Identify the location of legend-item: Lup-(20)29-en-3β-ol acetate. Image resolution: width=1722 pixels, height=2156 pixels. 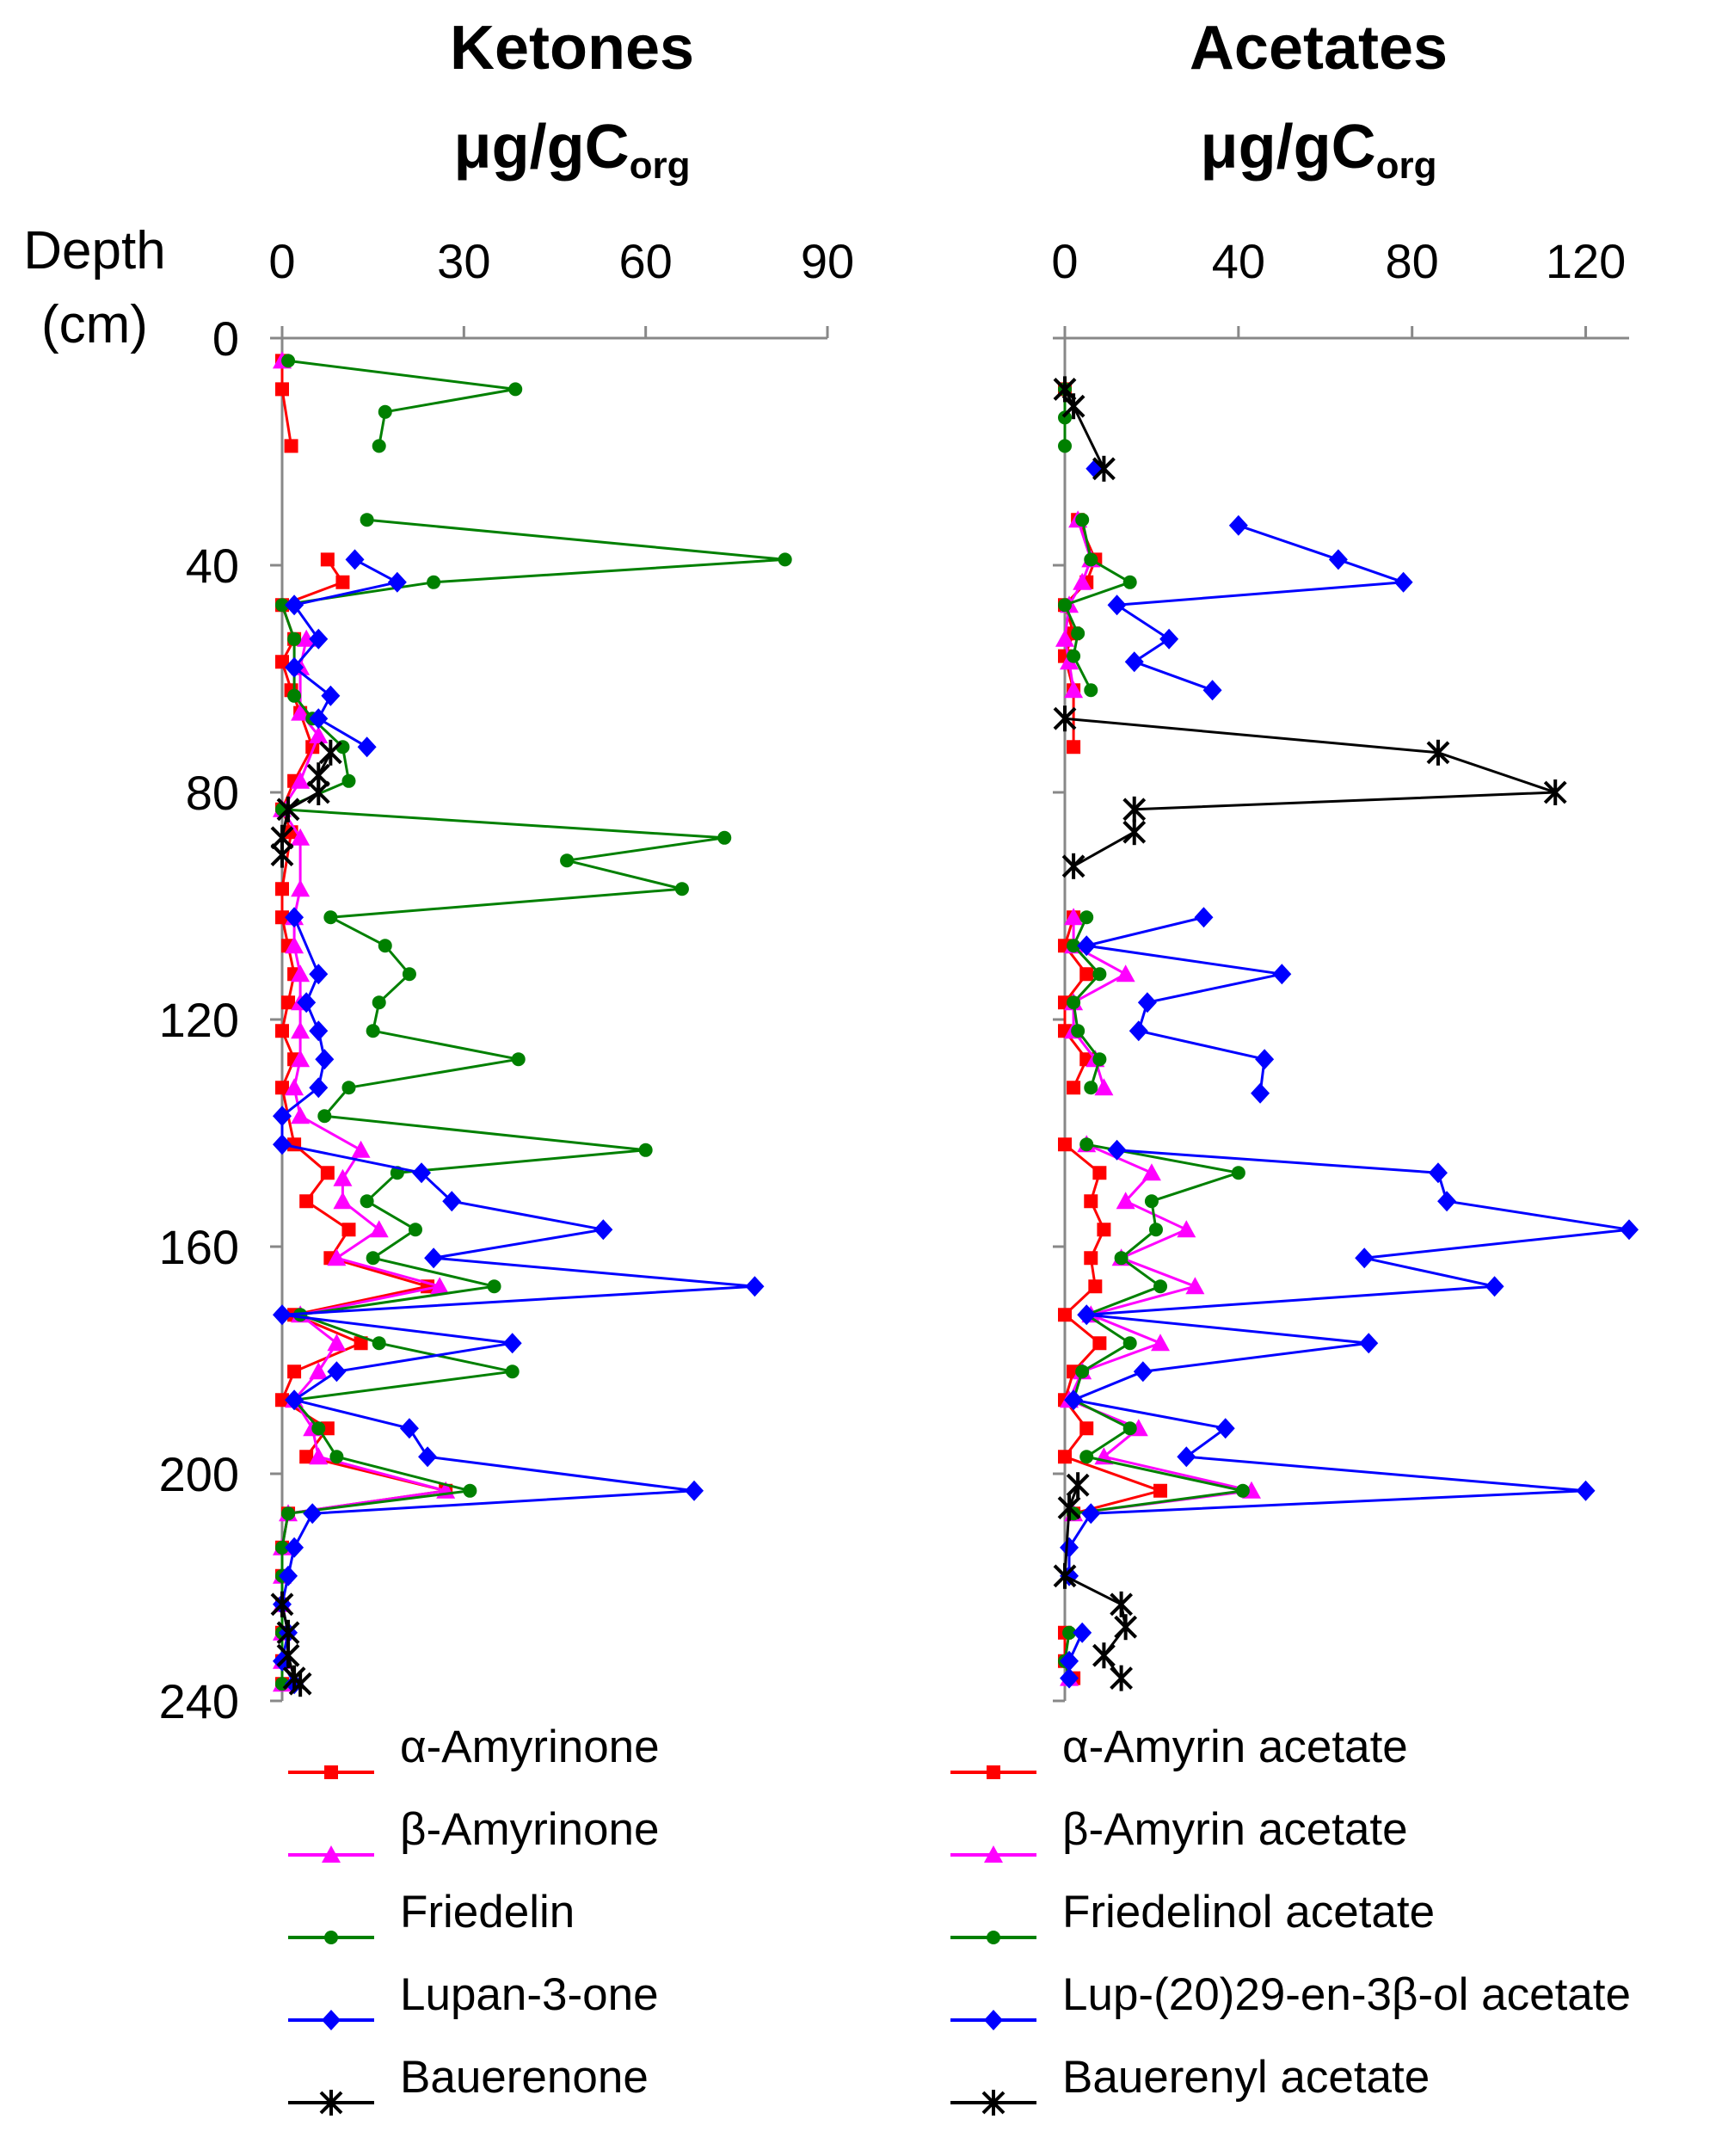
(1290, 1999).